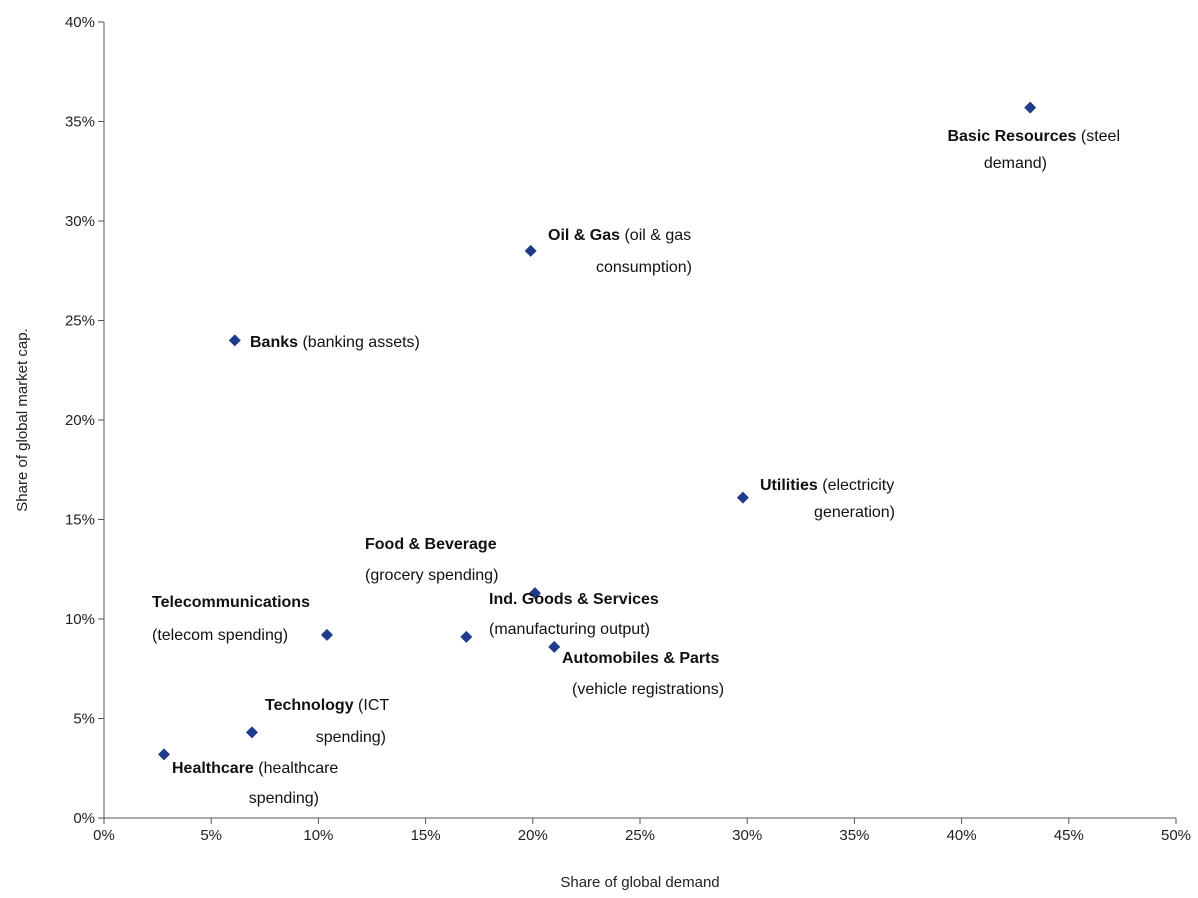 This screenshot has width=1198, height=898. Describe the element at coordinates (827, 485) in the screenshot. I see `point-label-line: Utilities (electricity` at that location.